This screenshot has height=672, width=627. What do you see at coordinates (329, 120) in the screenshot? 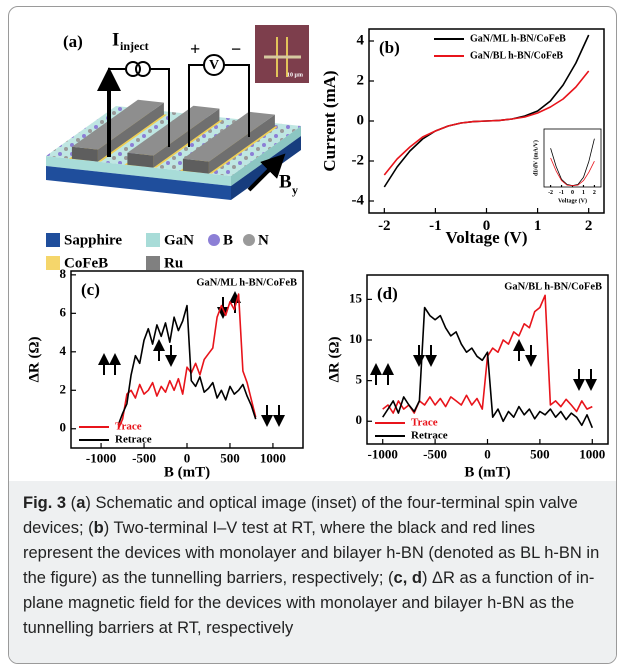
I see `y-axis-label: Current (mA)` at bounding box center [329, 120].